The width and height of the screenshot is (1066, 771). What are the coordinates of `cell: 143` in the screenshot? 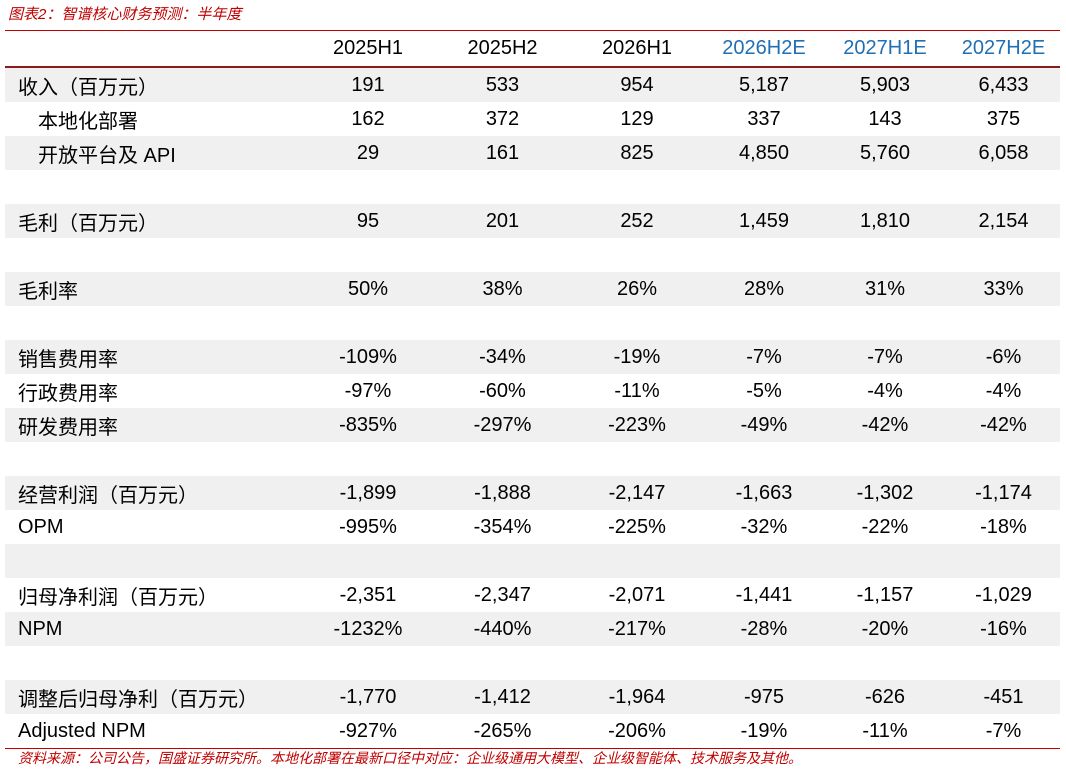 It's located at (885, 118).